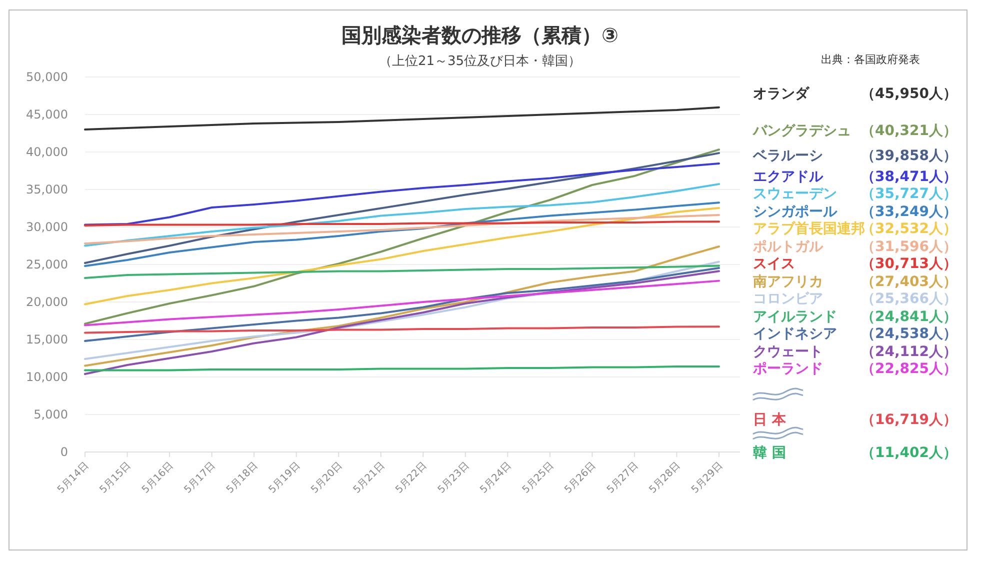 The height and width of the screenshot is (562, 982). What do you see at coordinates (47, 77) in the screenshot?
I see `y-tick-label: 50,000` at bounding box center [47, 77].